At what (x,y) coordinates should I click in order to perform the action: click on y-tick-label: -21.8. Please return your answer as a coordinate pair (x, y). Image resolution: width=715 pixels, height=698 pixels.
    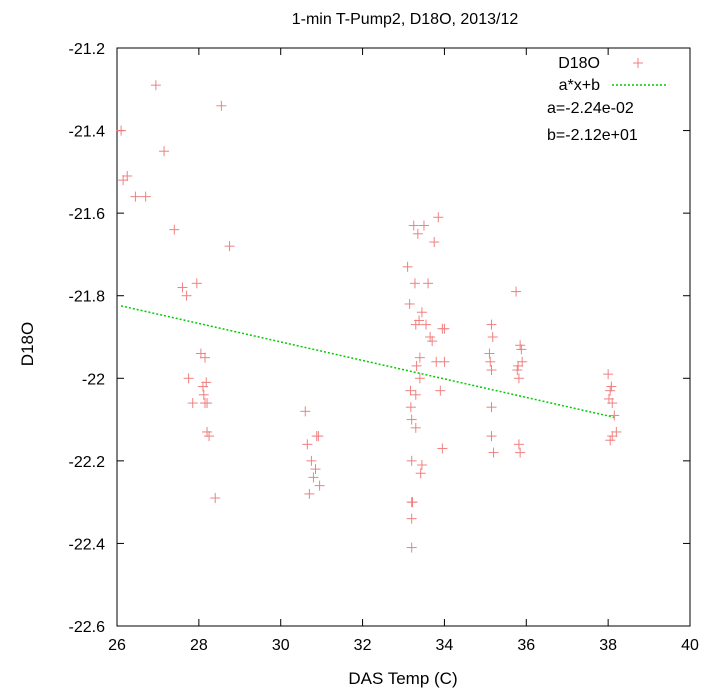
    Looking at the image, I should click on (87, 297).